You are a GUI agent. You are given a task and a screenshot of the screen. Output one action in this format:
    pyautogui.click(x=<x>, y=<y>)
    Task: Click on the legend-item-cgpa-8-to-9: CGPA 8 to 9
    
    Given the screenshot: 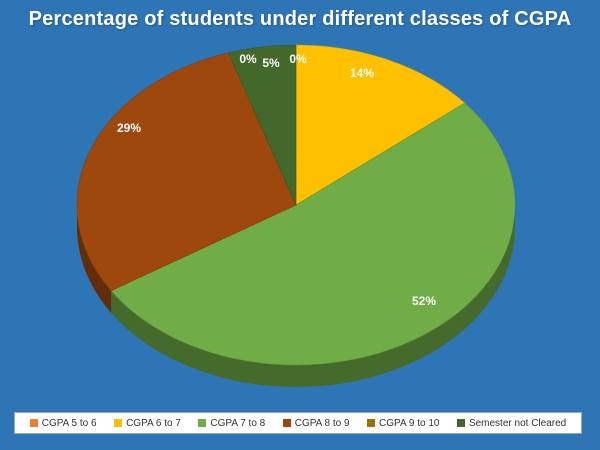 What is the action you would take?
    pyautogui.click(x=316, y=423)
    